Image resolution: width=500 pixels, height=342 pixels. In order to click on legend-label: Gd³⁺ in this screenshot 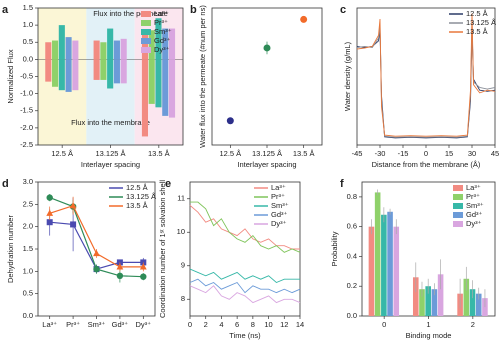, I will do `click(279, 214)`.